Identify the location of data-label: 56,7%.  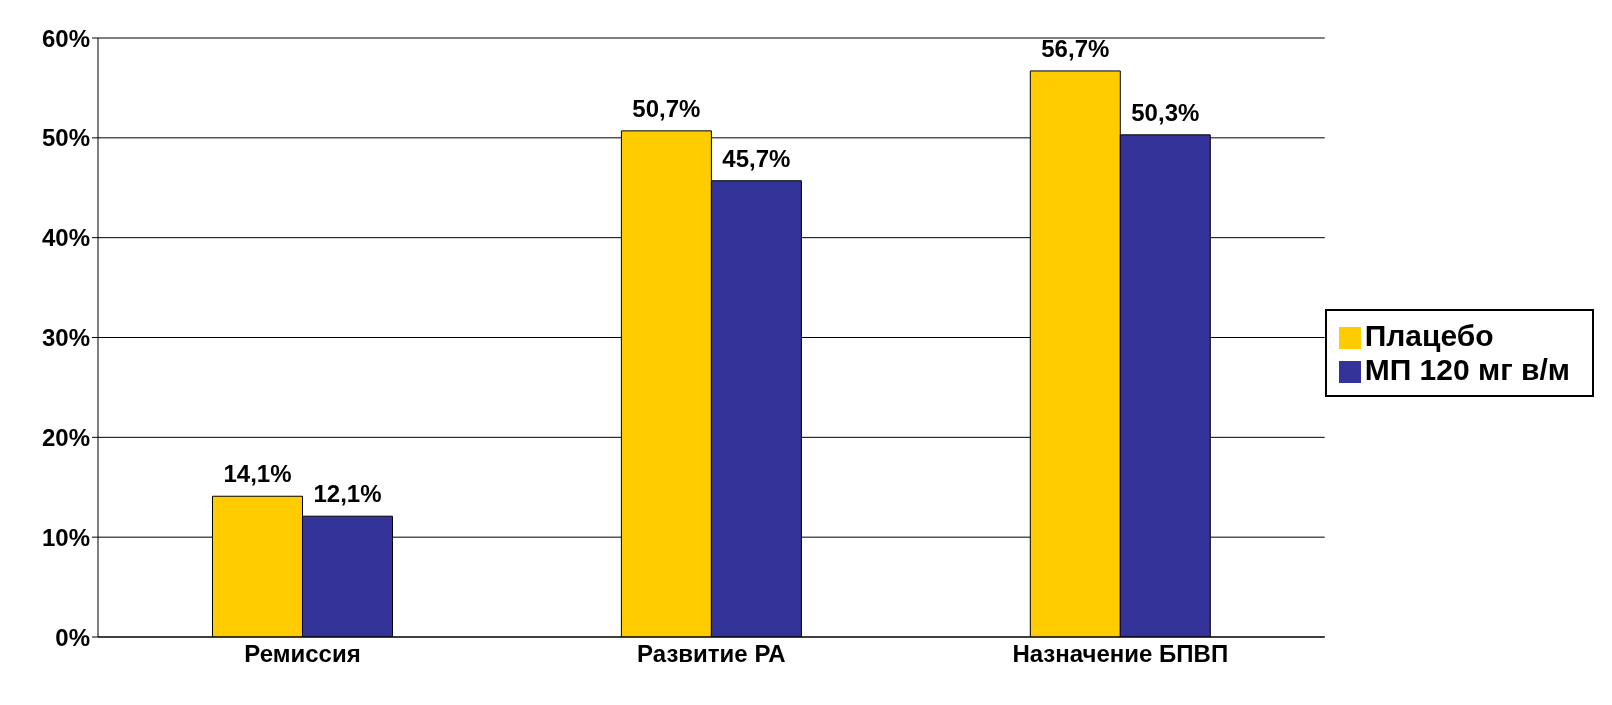
(1075, 48).